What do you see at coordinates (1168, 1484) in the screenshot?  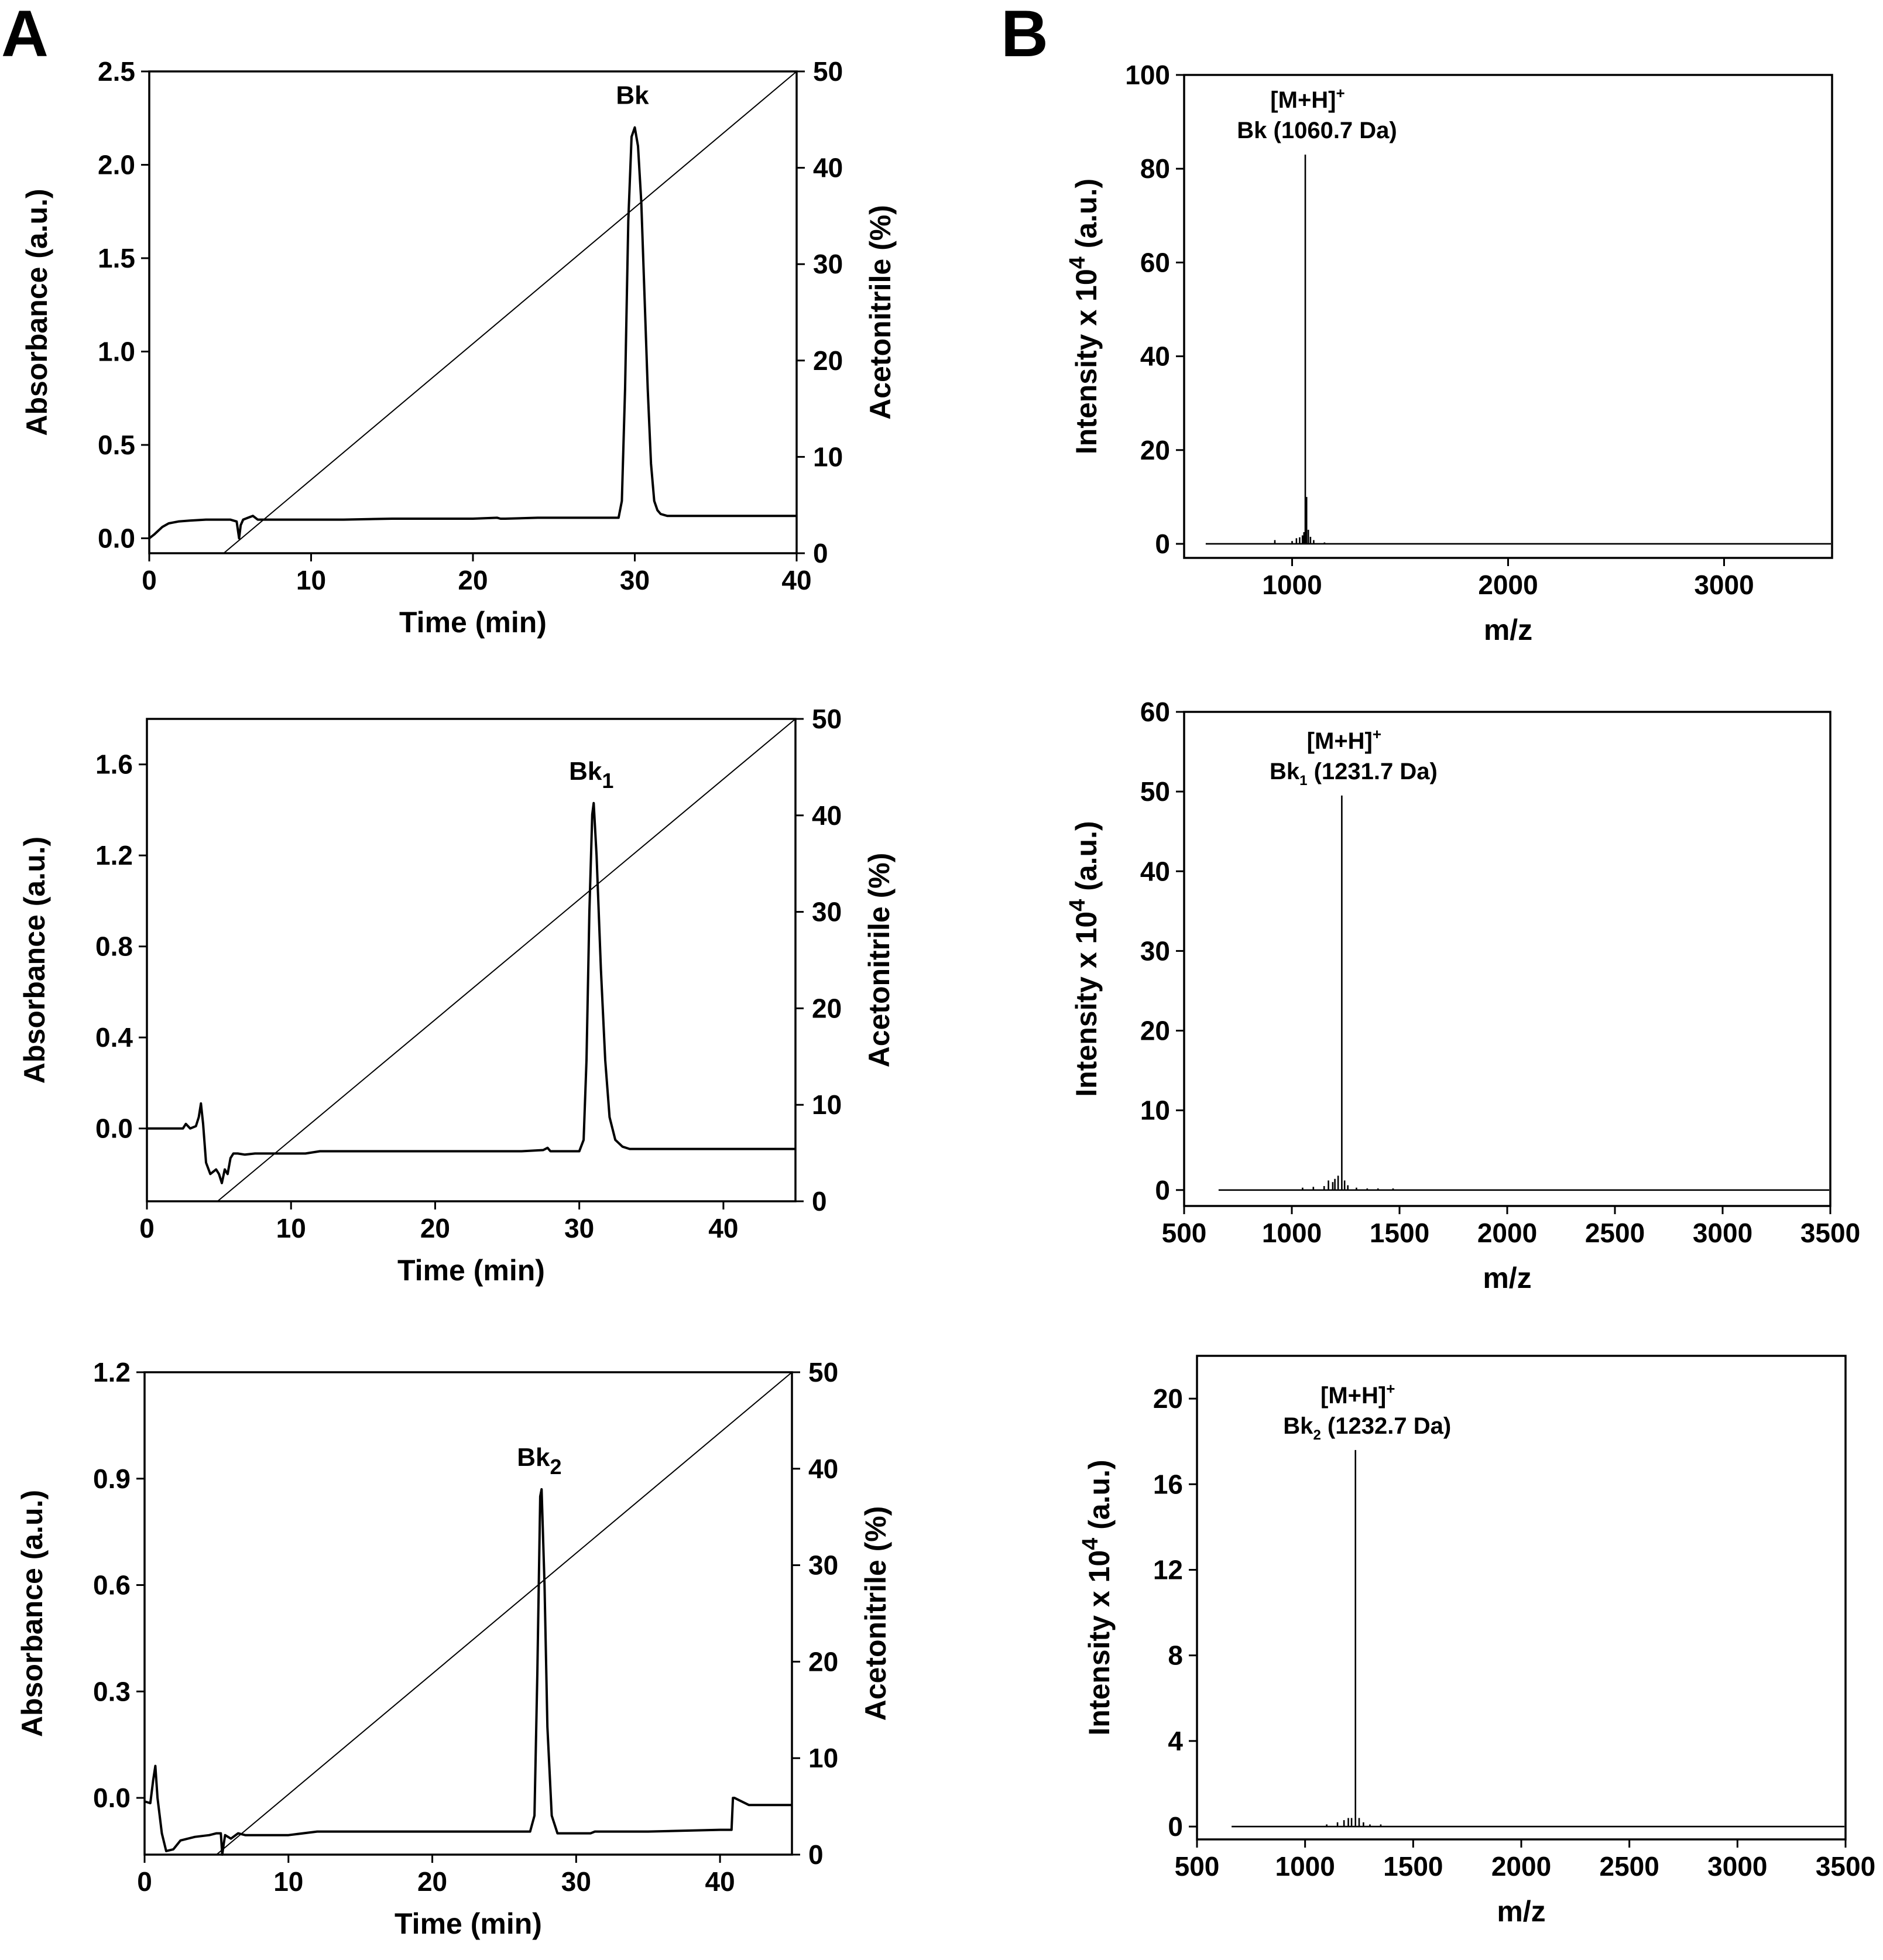 I see `y-tick-label: 16` at bounding box center [1168, 1484].